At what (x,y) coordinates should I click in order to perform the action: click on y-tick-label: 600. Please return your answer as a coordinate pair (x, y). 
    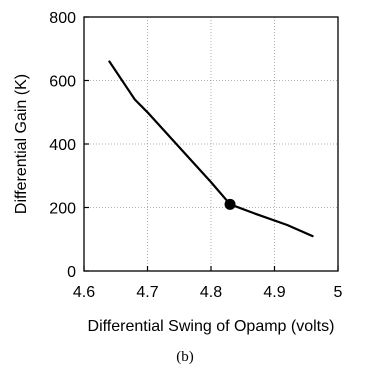
    Looking at the image, I should click on (62, 82).